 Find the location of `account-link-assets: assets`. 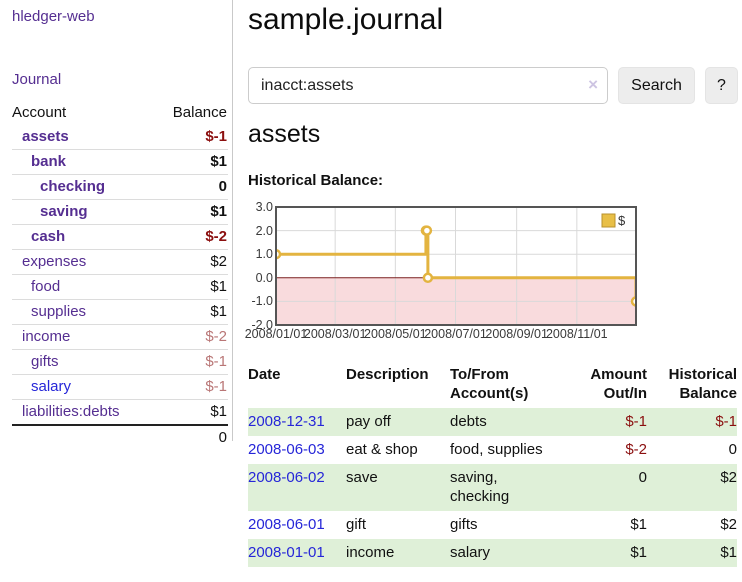

account-link-assets: assets is located at coordinates (45, 136).